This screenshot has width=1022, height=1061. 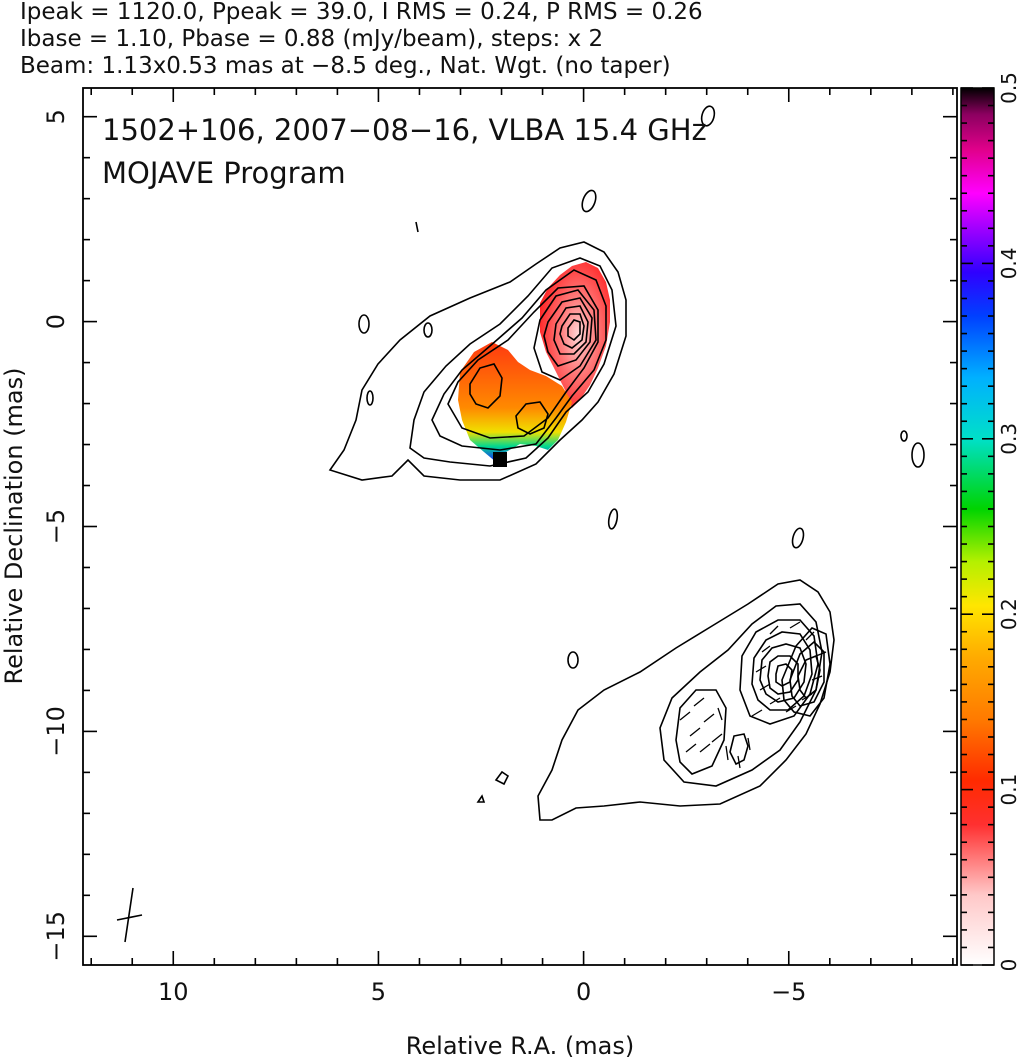 I want to click on source-annotation: 1502+106, 2007−08−16, VLBA 15.4 GHz, so click(x=404, y=130).